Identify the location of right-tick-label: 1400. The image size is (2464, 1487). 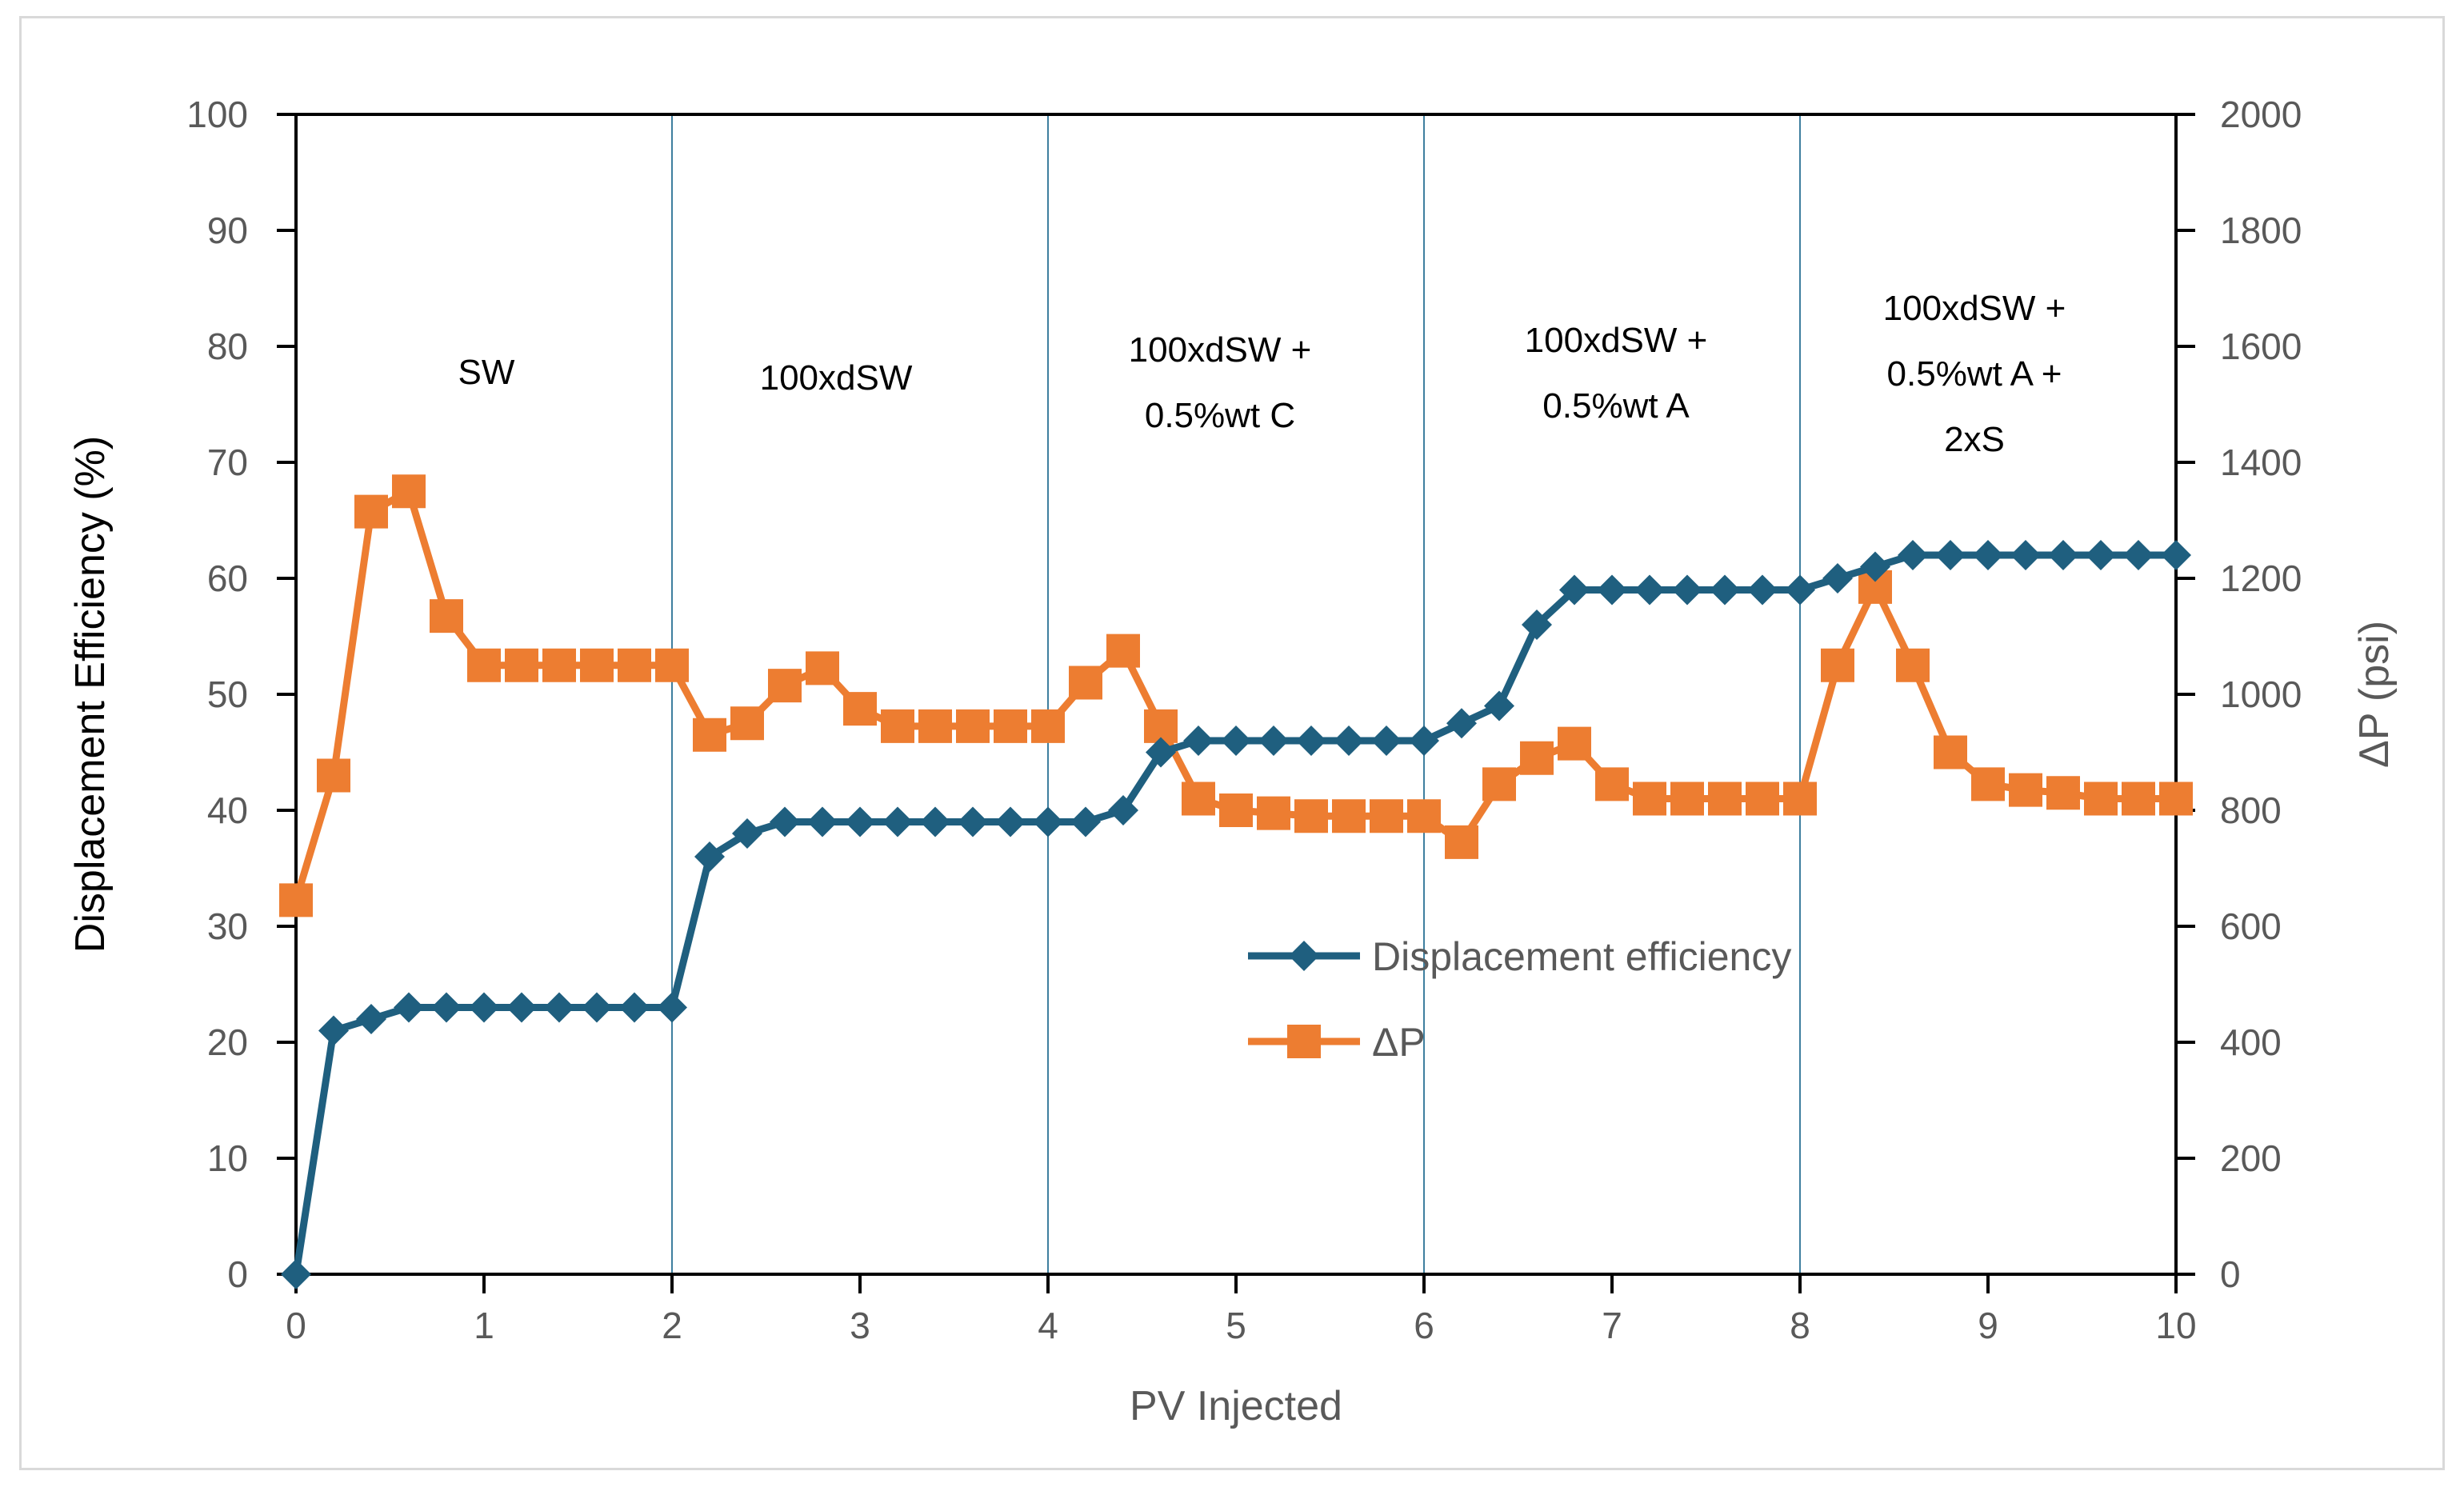
(2261, 463).